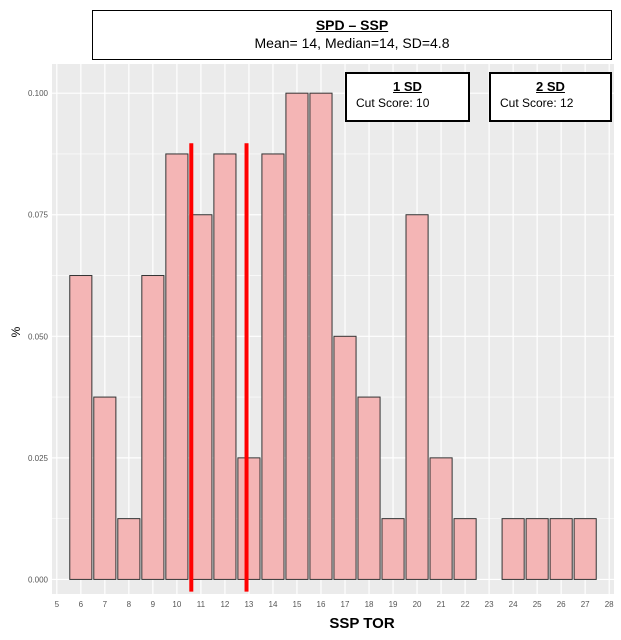 The height and width of the screenshot is (640, 621). What do you see at coordinates (81, 604) in the screenshot?
I see `x-tick-label: 6` at bounding box center [81, 604].